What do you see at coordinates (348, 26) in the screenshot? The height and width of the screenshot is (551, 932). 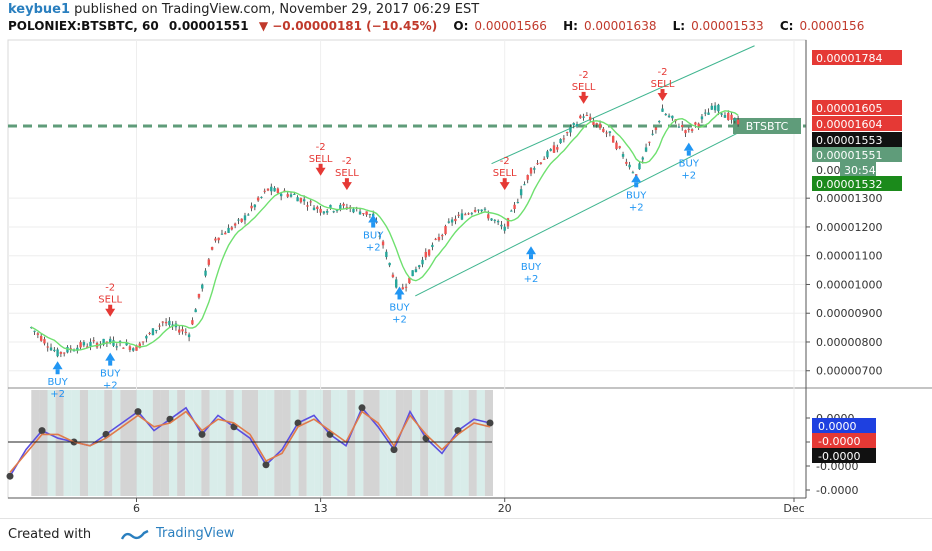 I see `change-text: ▼ −0.00000181 (−10.45%)` at bounding box center [348, 26].